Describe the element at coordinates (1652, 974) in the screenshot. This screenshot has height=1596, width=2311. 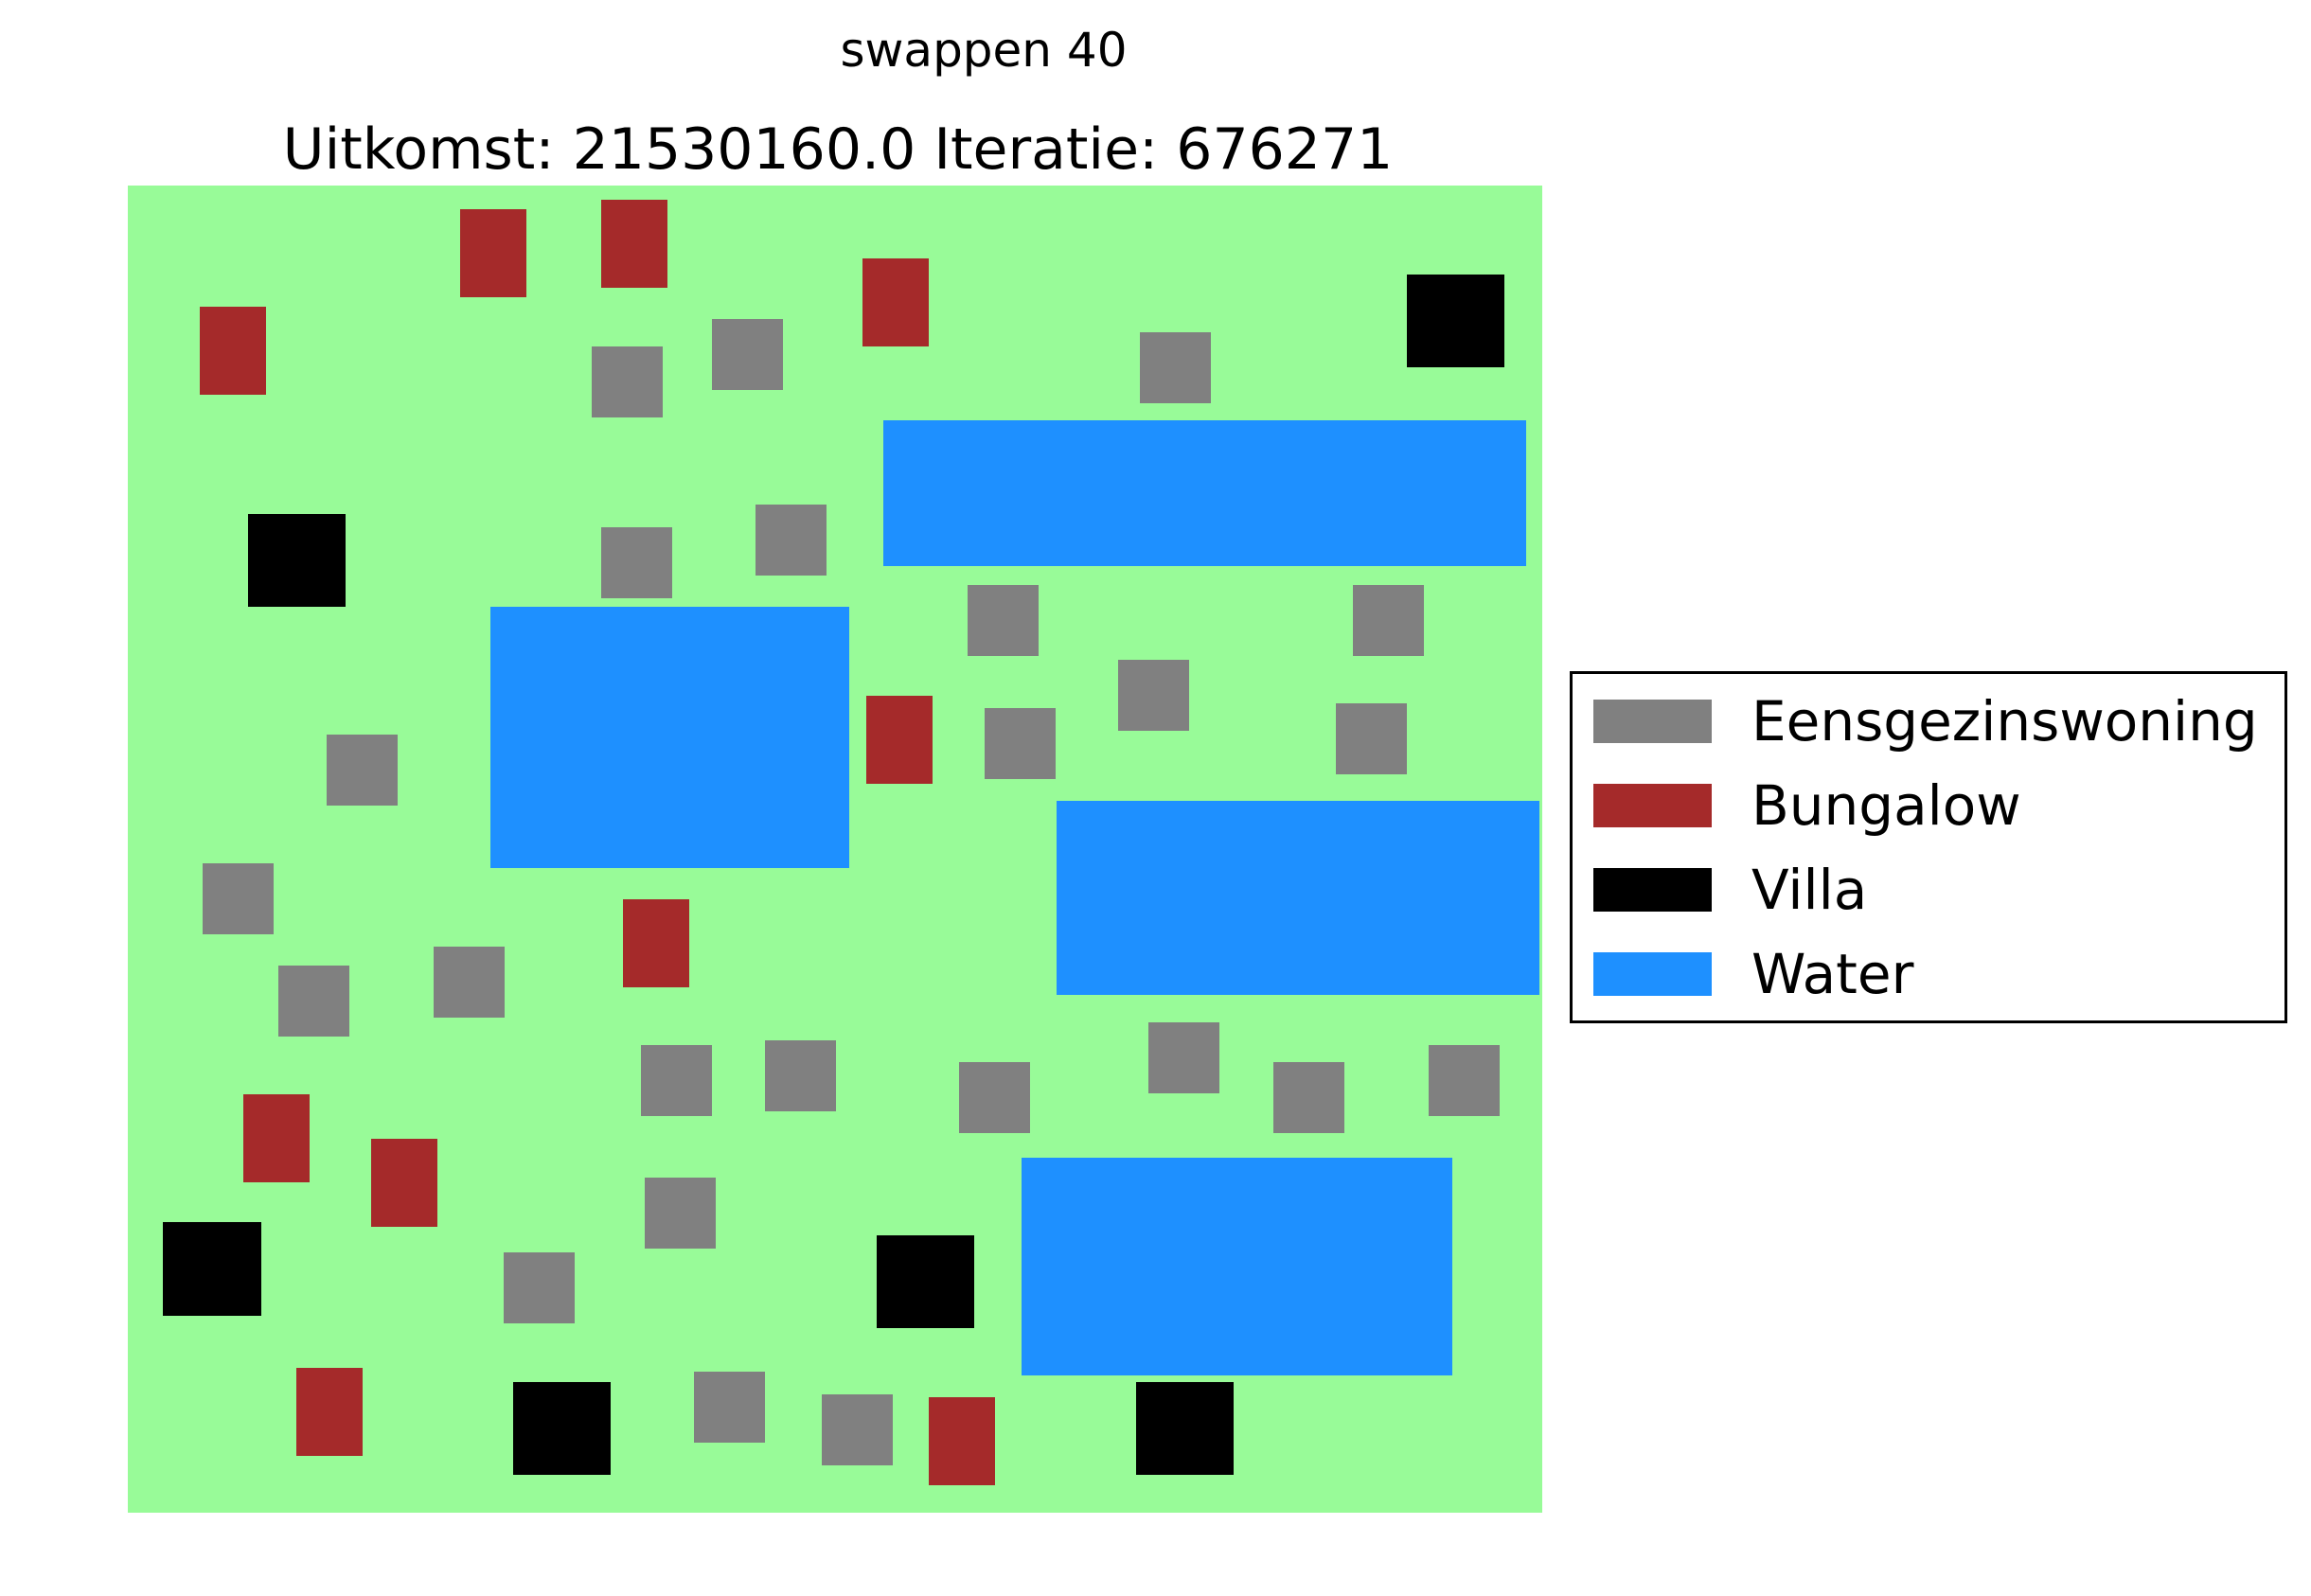
I see `legend-swatch-water` at that location.